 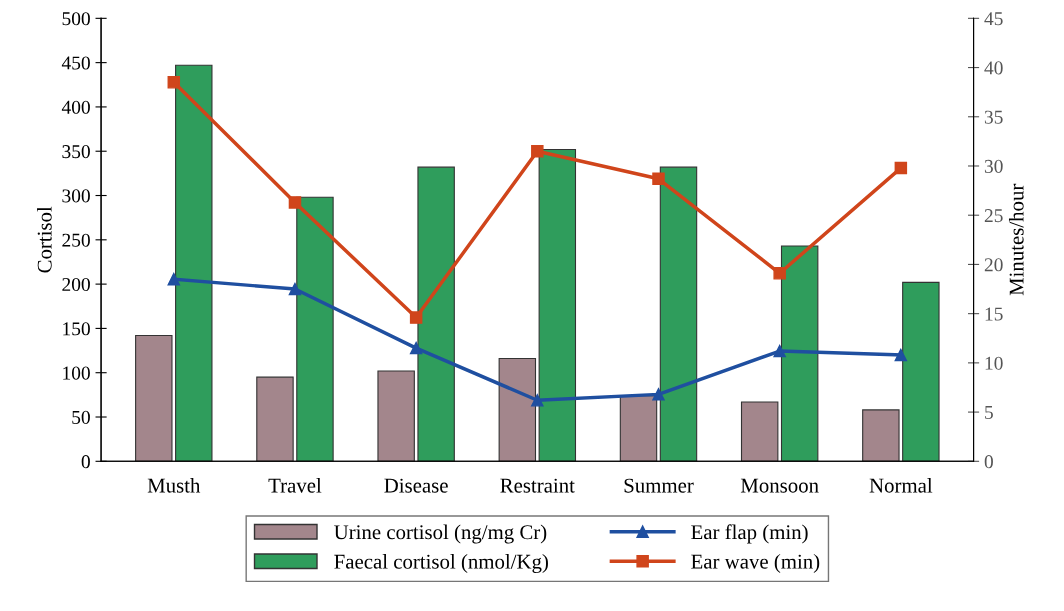 I want to click on legend-label: Urine cortisol (ng/mg Cr), so click(x=440, y=534).